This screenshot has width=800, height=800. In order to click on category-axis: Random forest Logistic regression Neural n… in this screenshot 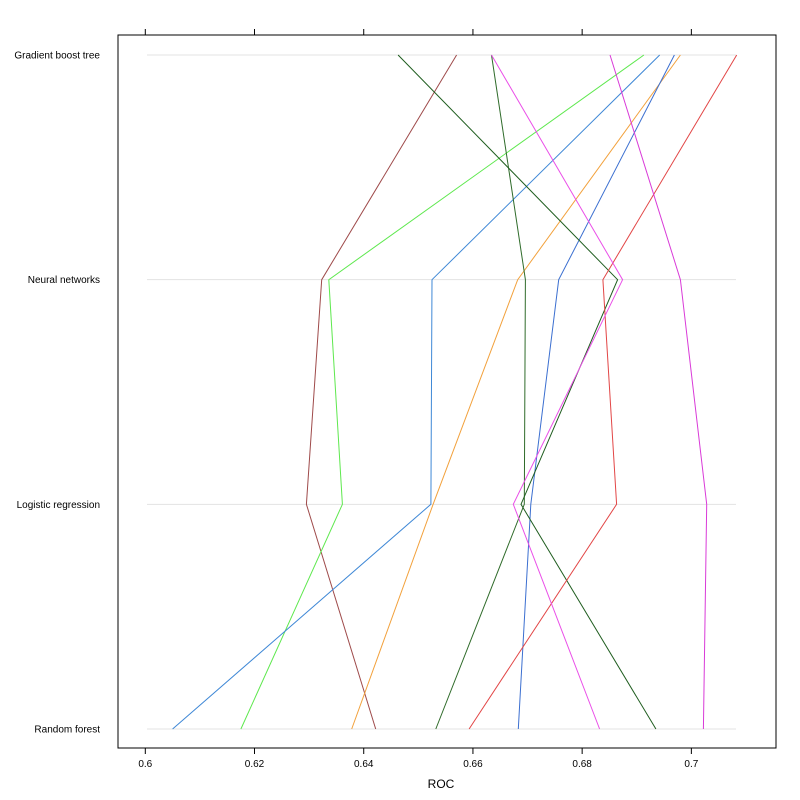, I will do `click(57, 393)`.